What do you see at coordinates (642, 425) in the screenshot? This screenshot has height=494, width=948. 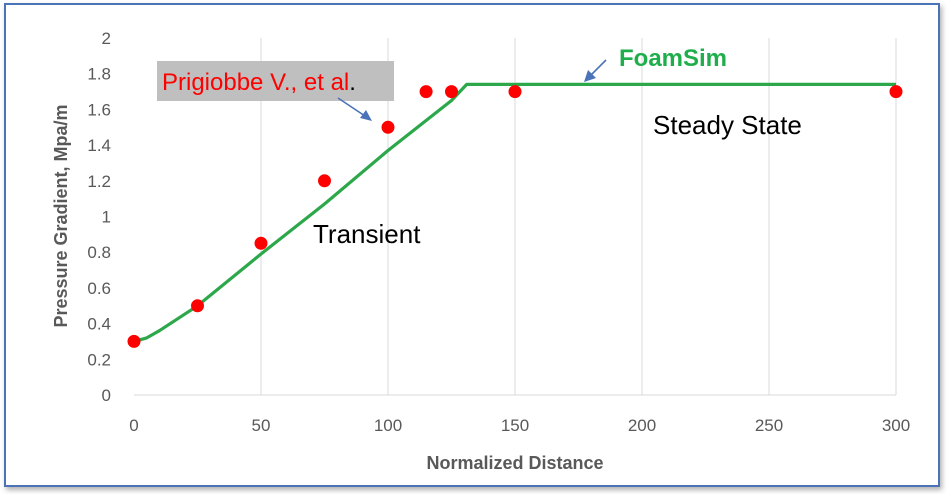 I see `x-tick-label: 200` at bounding box center [642, 425].